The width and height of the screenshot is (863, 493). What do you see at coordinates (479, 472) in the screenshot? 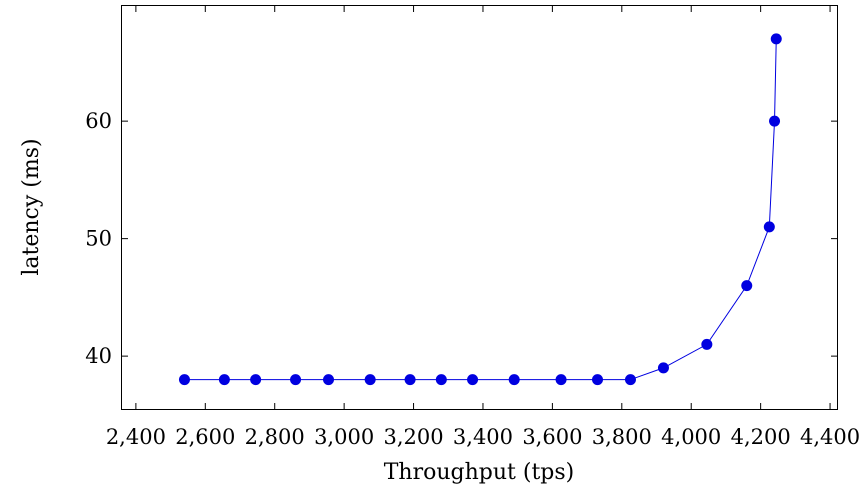
I see `x-axis-label: Throughput (tps)` at bounding box center [479, 472].